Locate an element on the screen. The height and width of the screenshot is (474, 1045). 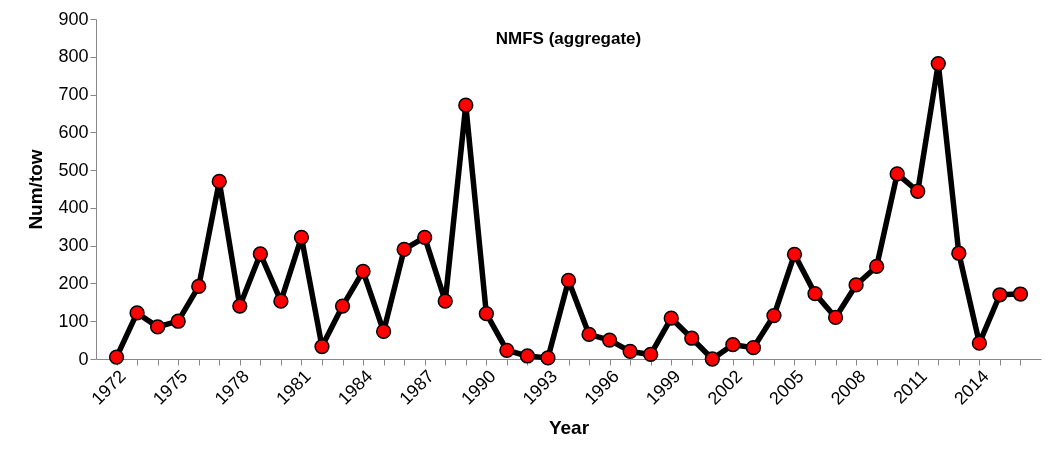
x-axis-title: Year is located at coordinates (569, 427).